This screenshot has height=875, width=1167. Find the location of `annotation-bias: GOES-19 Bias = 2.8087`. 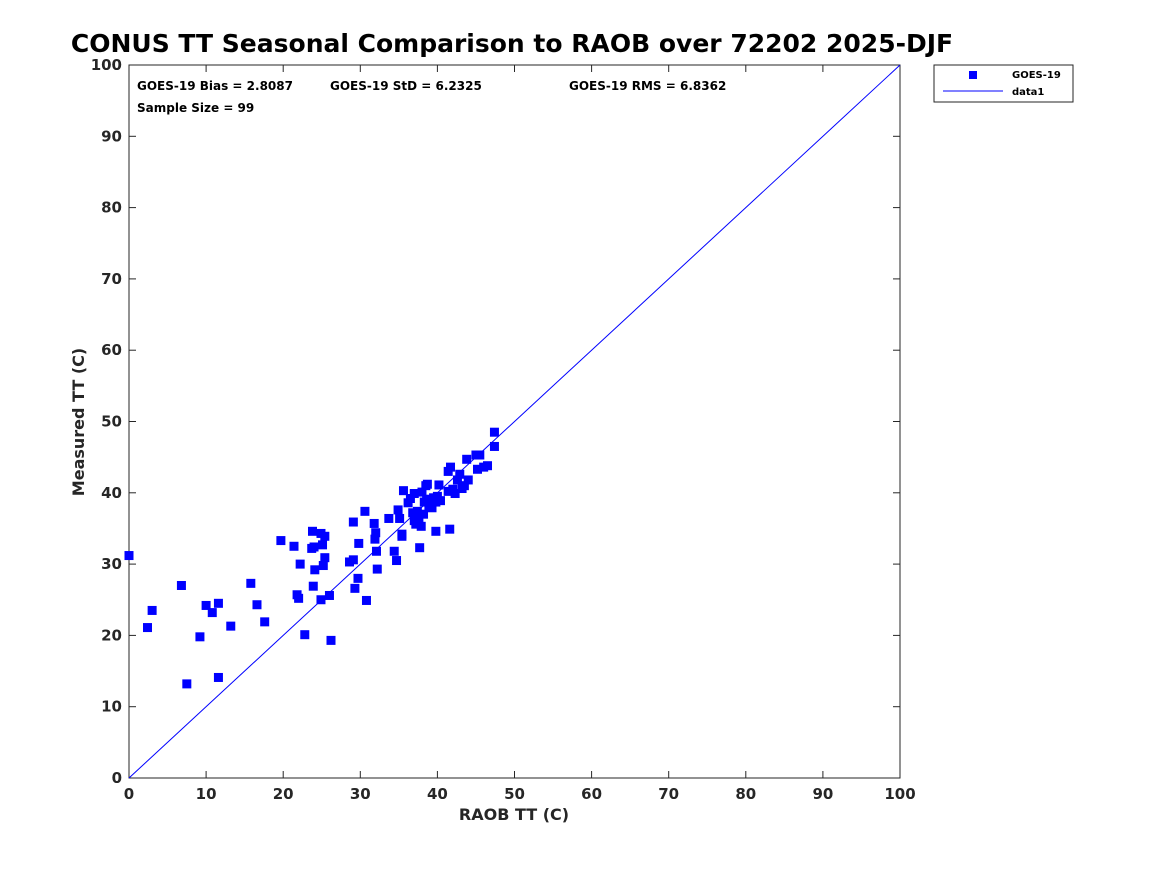

annotation-bias: GOES-19 Bias = 2.8087 is located at coordinates (215, 86).